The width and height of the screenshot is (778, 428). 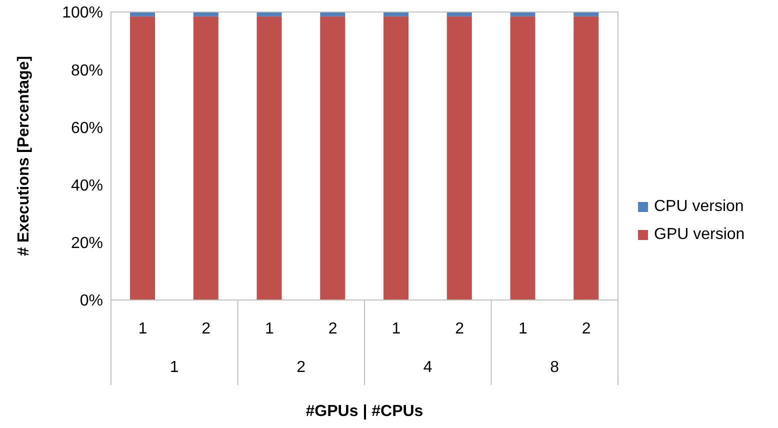 I want to click on text: 1, so click(x=174, y=367).